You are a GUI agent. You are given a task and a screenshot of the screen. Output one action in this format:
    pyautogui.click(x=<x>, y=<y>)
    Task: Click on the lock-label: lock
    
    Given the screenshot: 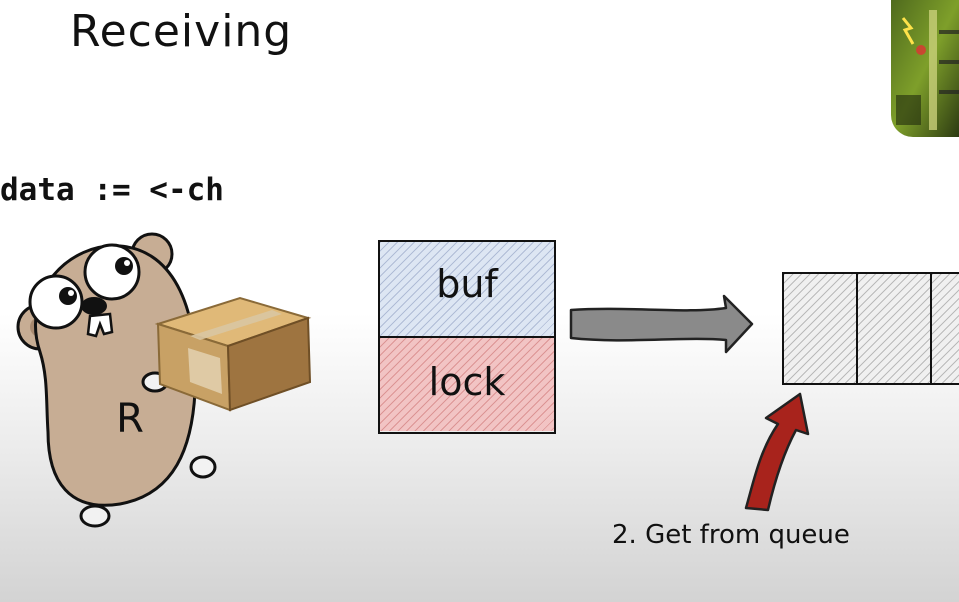 What is the action you would take?
    pyautogui.click(x=467, y=382)
    